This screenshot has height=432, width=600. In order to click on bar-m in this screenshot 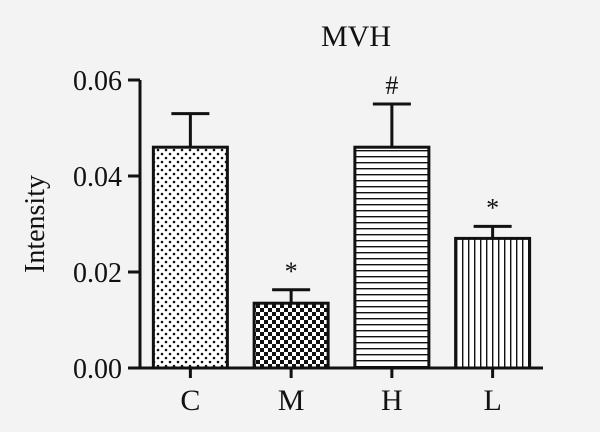, I will do `click(291, 335)`.